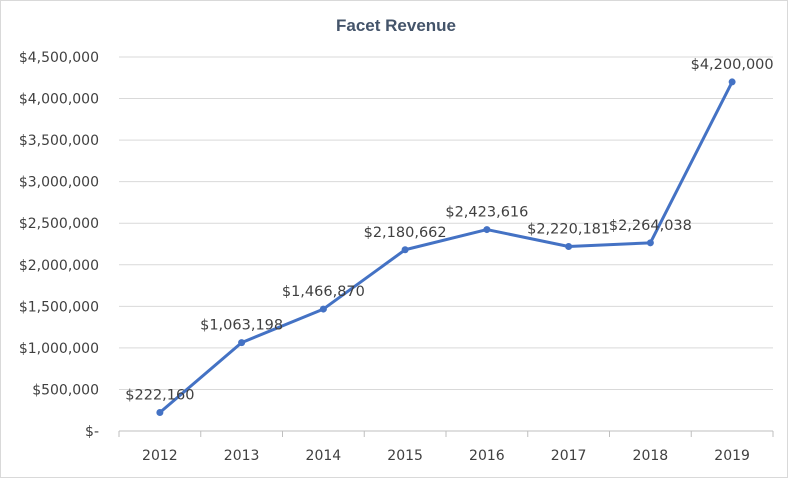 Image resolution: width=788 pixels, height=500 pixels. I want to click on y-tick-label: $2,000,000, so click(59, 266).